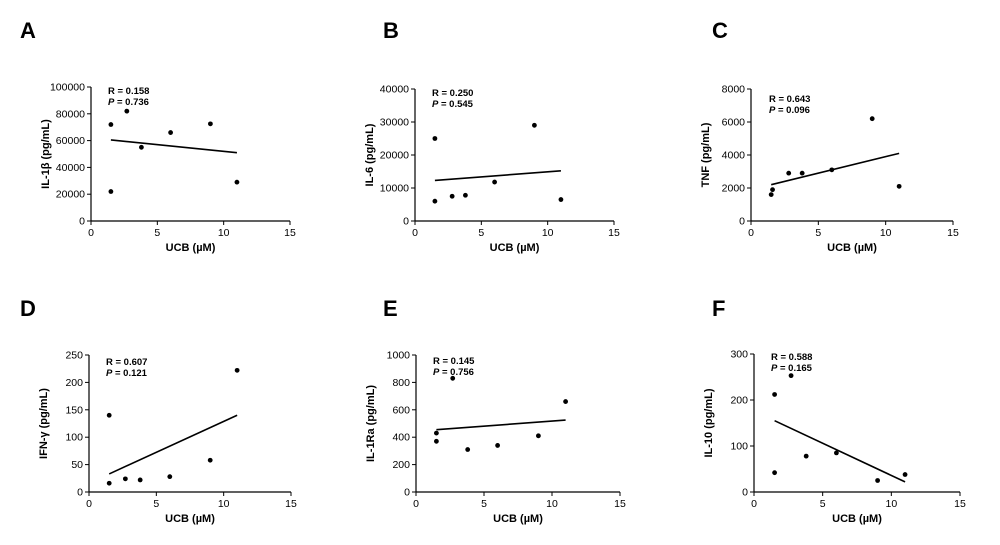  I want to click on panel-letter: E, so click(390, 308).